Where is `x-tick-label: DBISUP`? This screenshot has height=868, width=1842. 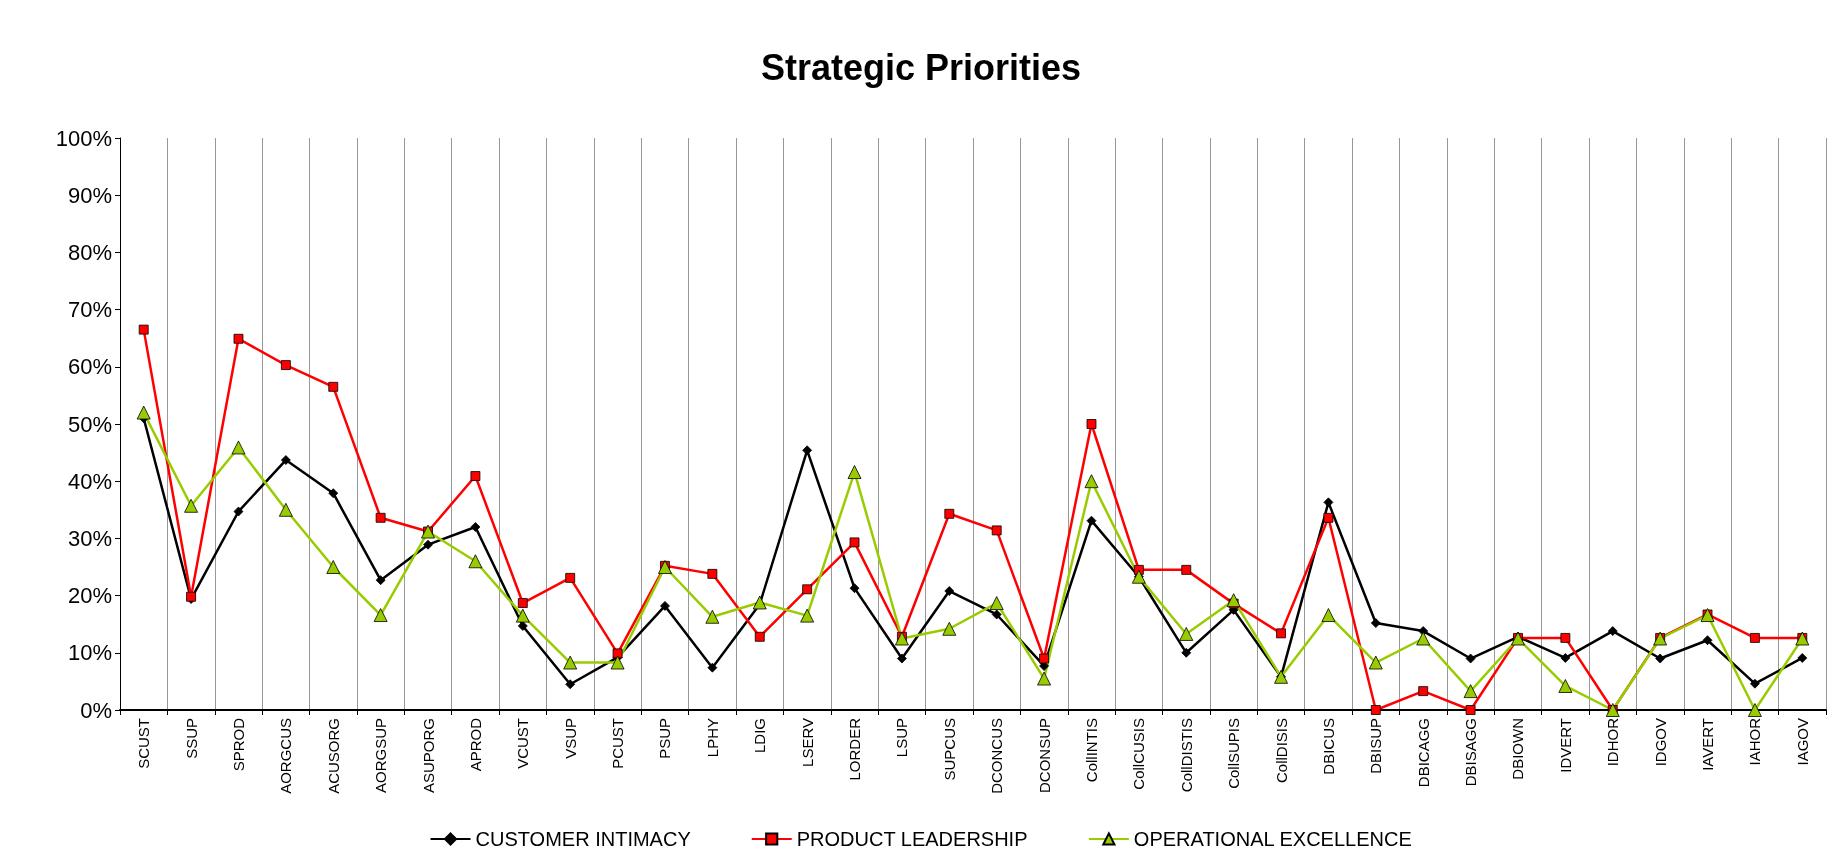 x-tick-label: DBISUP is located at coordinates (1376, 746).